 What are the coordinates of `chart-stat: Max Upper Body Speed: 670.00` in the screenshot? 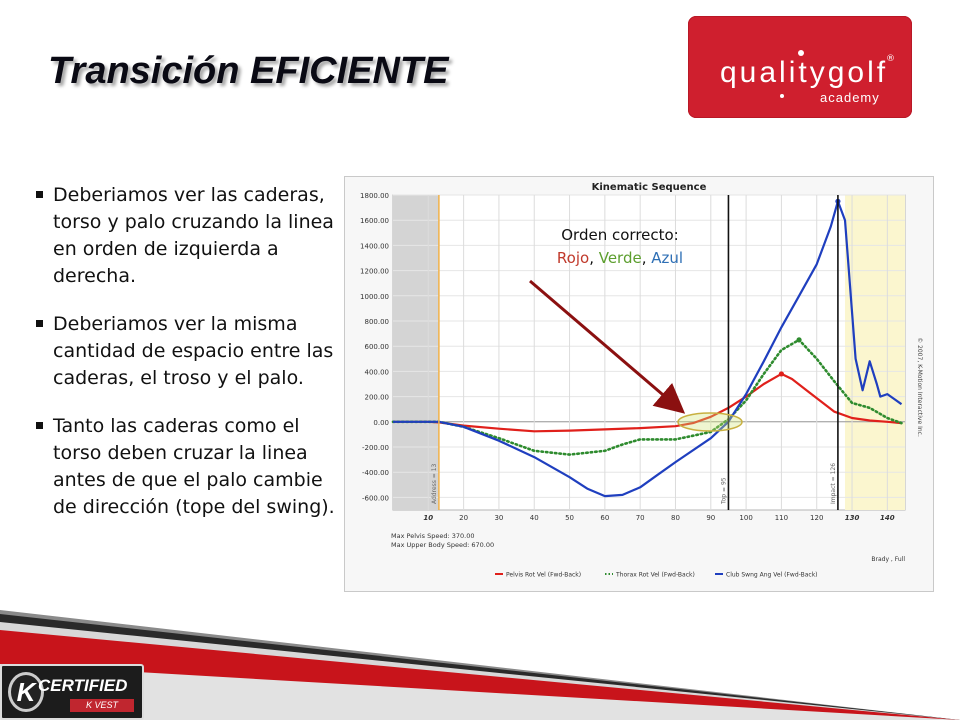 It's located at (442, 545).